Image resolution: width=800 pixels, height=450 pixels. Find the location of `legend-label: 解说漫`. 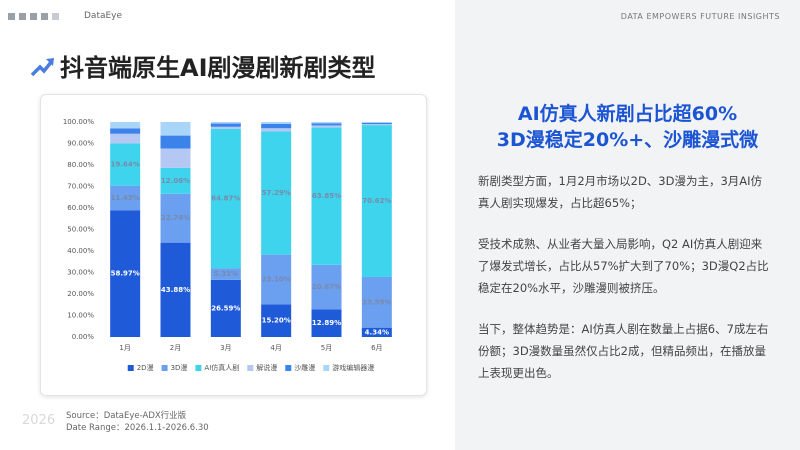

legend-label: 解说漫 is located at coordinates (266, 367).